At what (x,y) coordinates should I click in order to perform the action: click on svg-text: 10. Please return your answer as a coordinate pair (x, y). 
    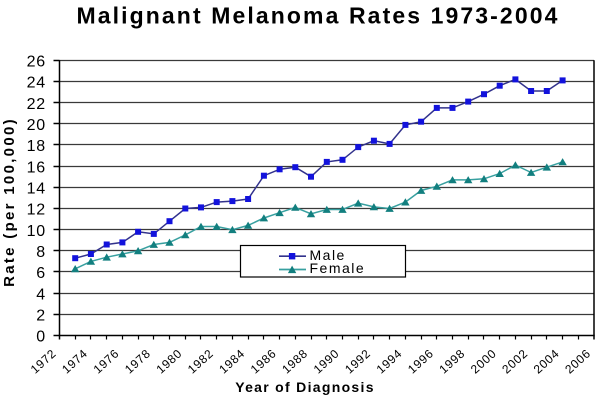
    Looking at the image, I should click on (36, 231).